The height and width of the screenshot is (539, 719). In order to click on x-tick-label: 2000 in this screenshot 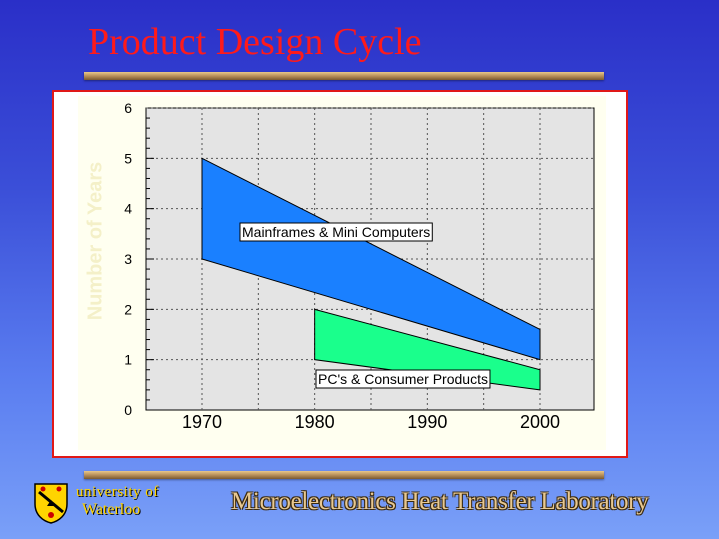, I will do `click(540, 422)`.